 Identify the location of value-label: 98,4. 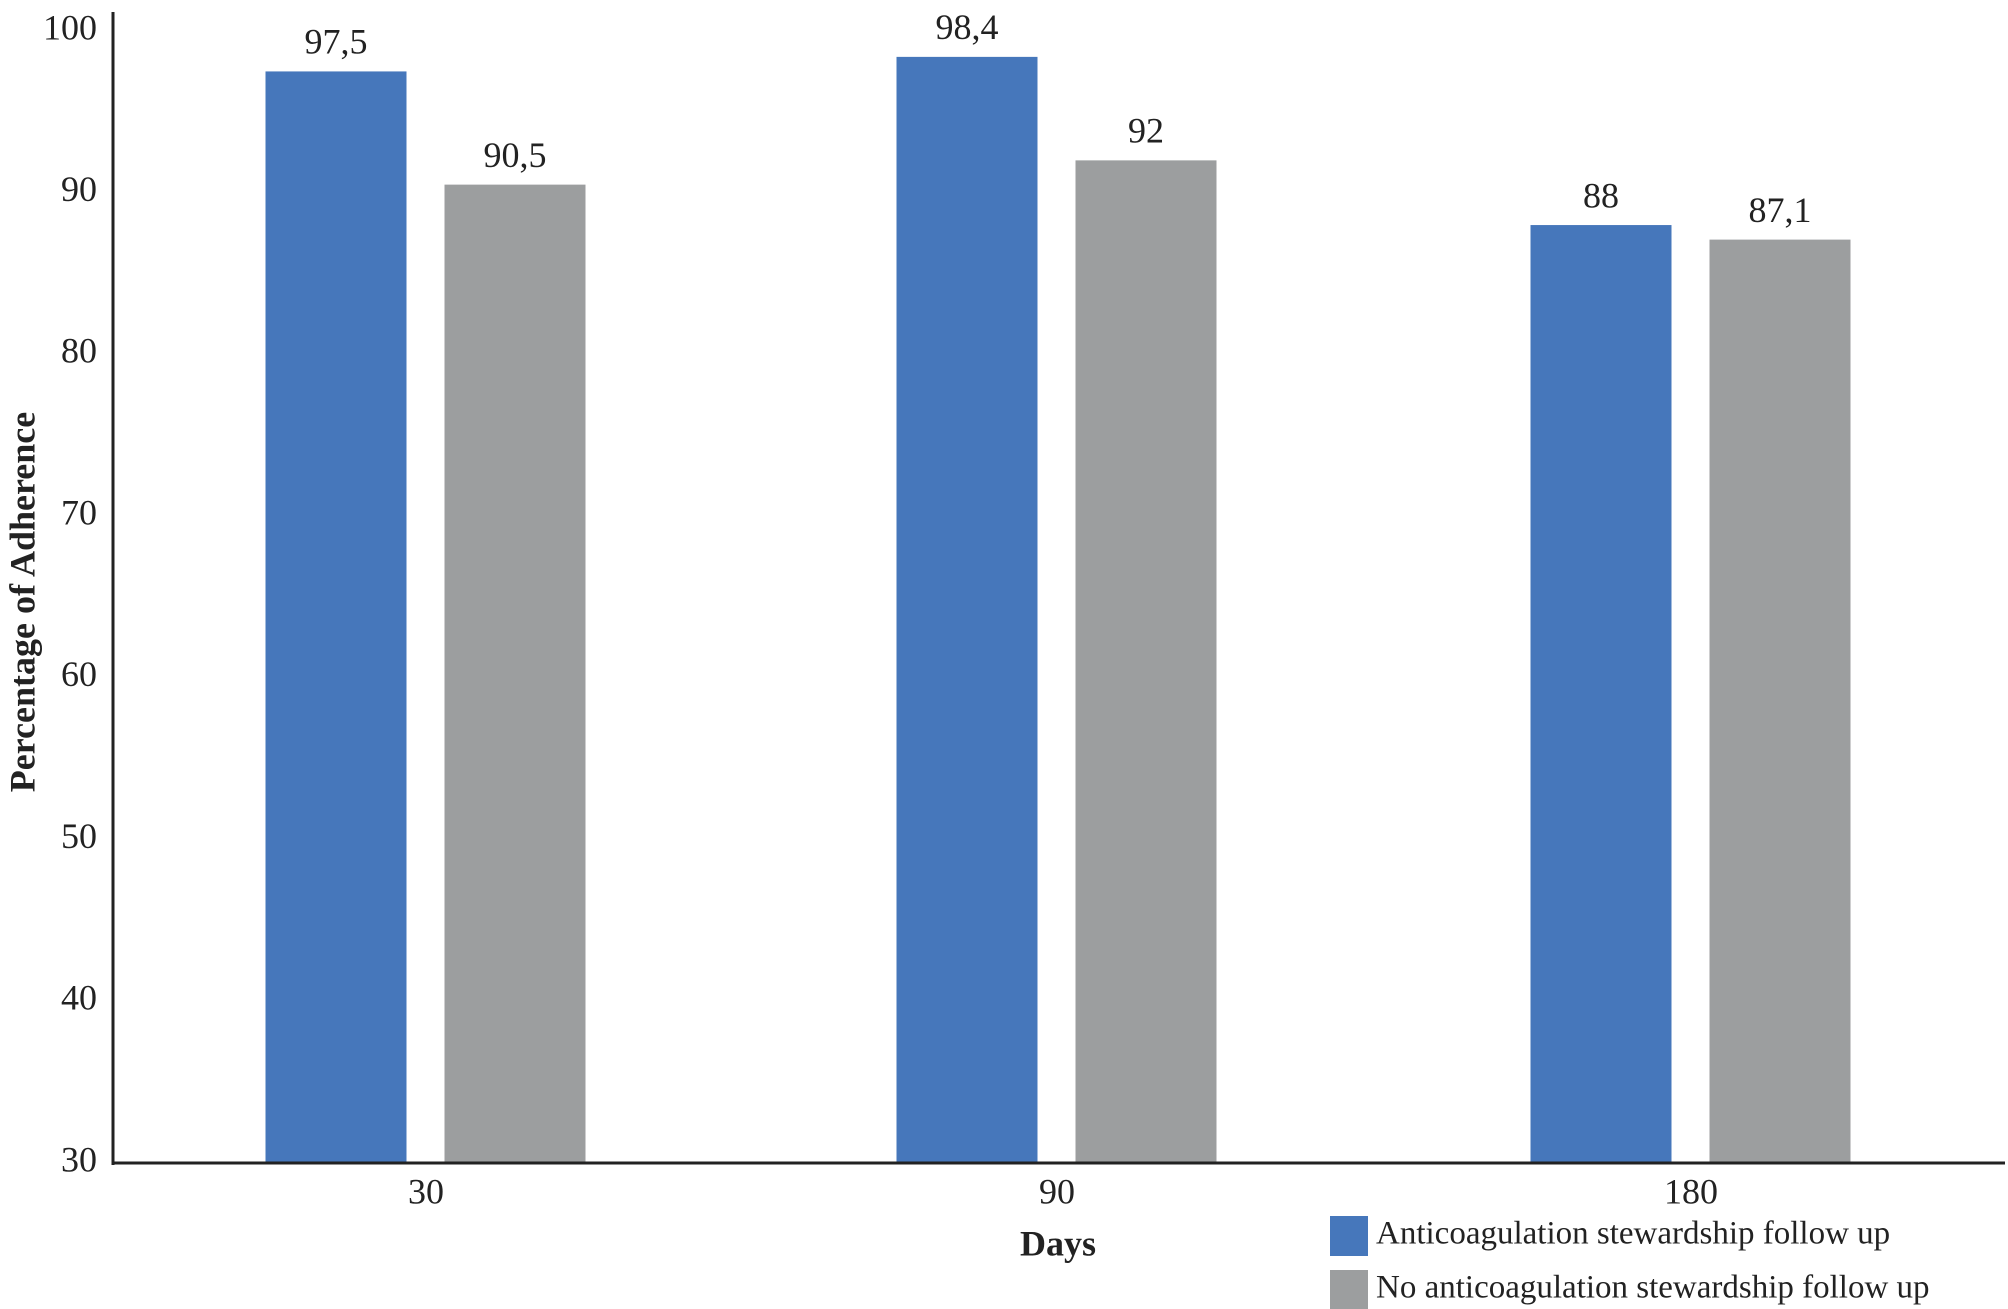
(967, 27).